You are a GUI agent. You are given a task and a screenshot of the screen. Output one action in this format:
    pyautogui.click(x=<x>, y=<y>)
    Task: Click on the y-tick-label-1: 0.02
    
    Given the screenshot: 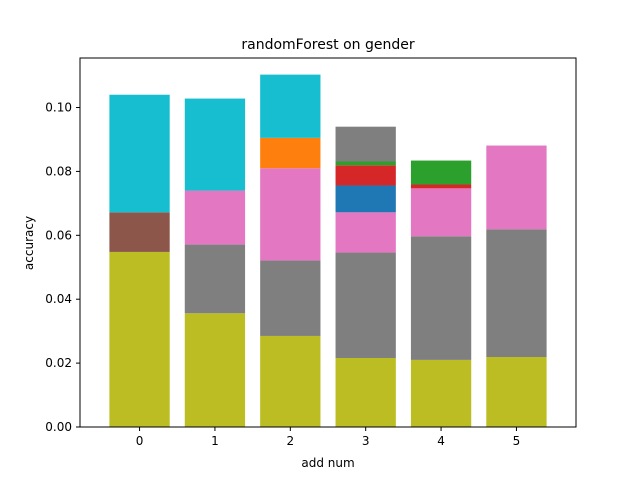 What is the action you would take?
    pyautogui.click(x=58, y=363)
    